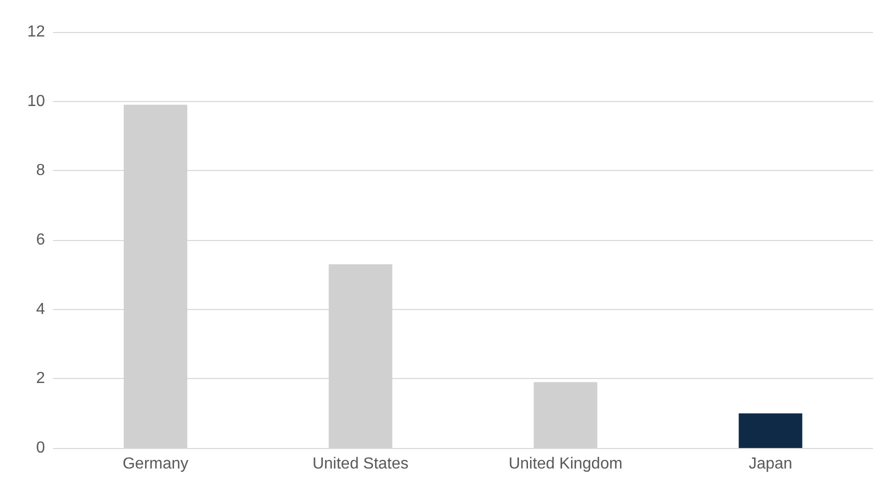 The image size is (883, 488). Describe the element at coordinates (565, 464) in the screenshot. I see `x-tick-label: United Kingdom` at that location.